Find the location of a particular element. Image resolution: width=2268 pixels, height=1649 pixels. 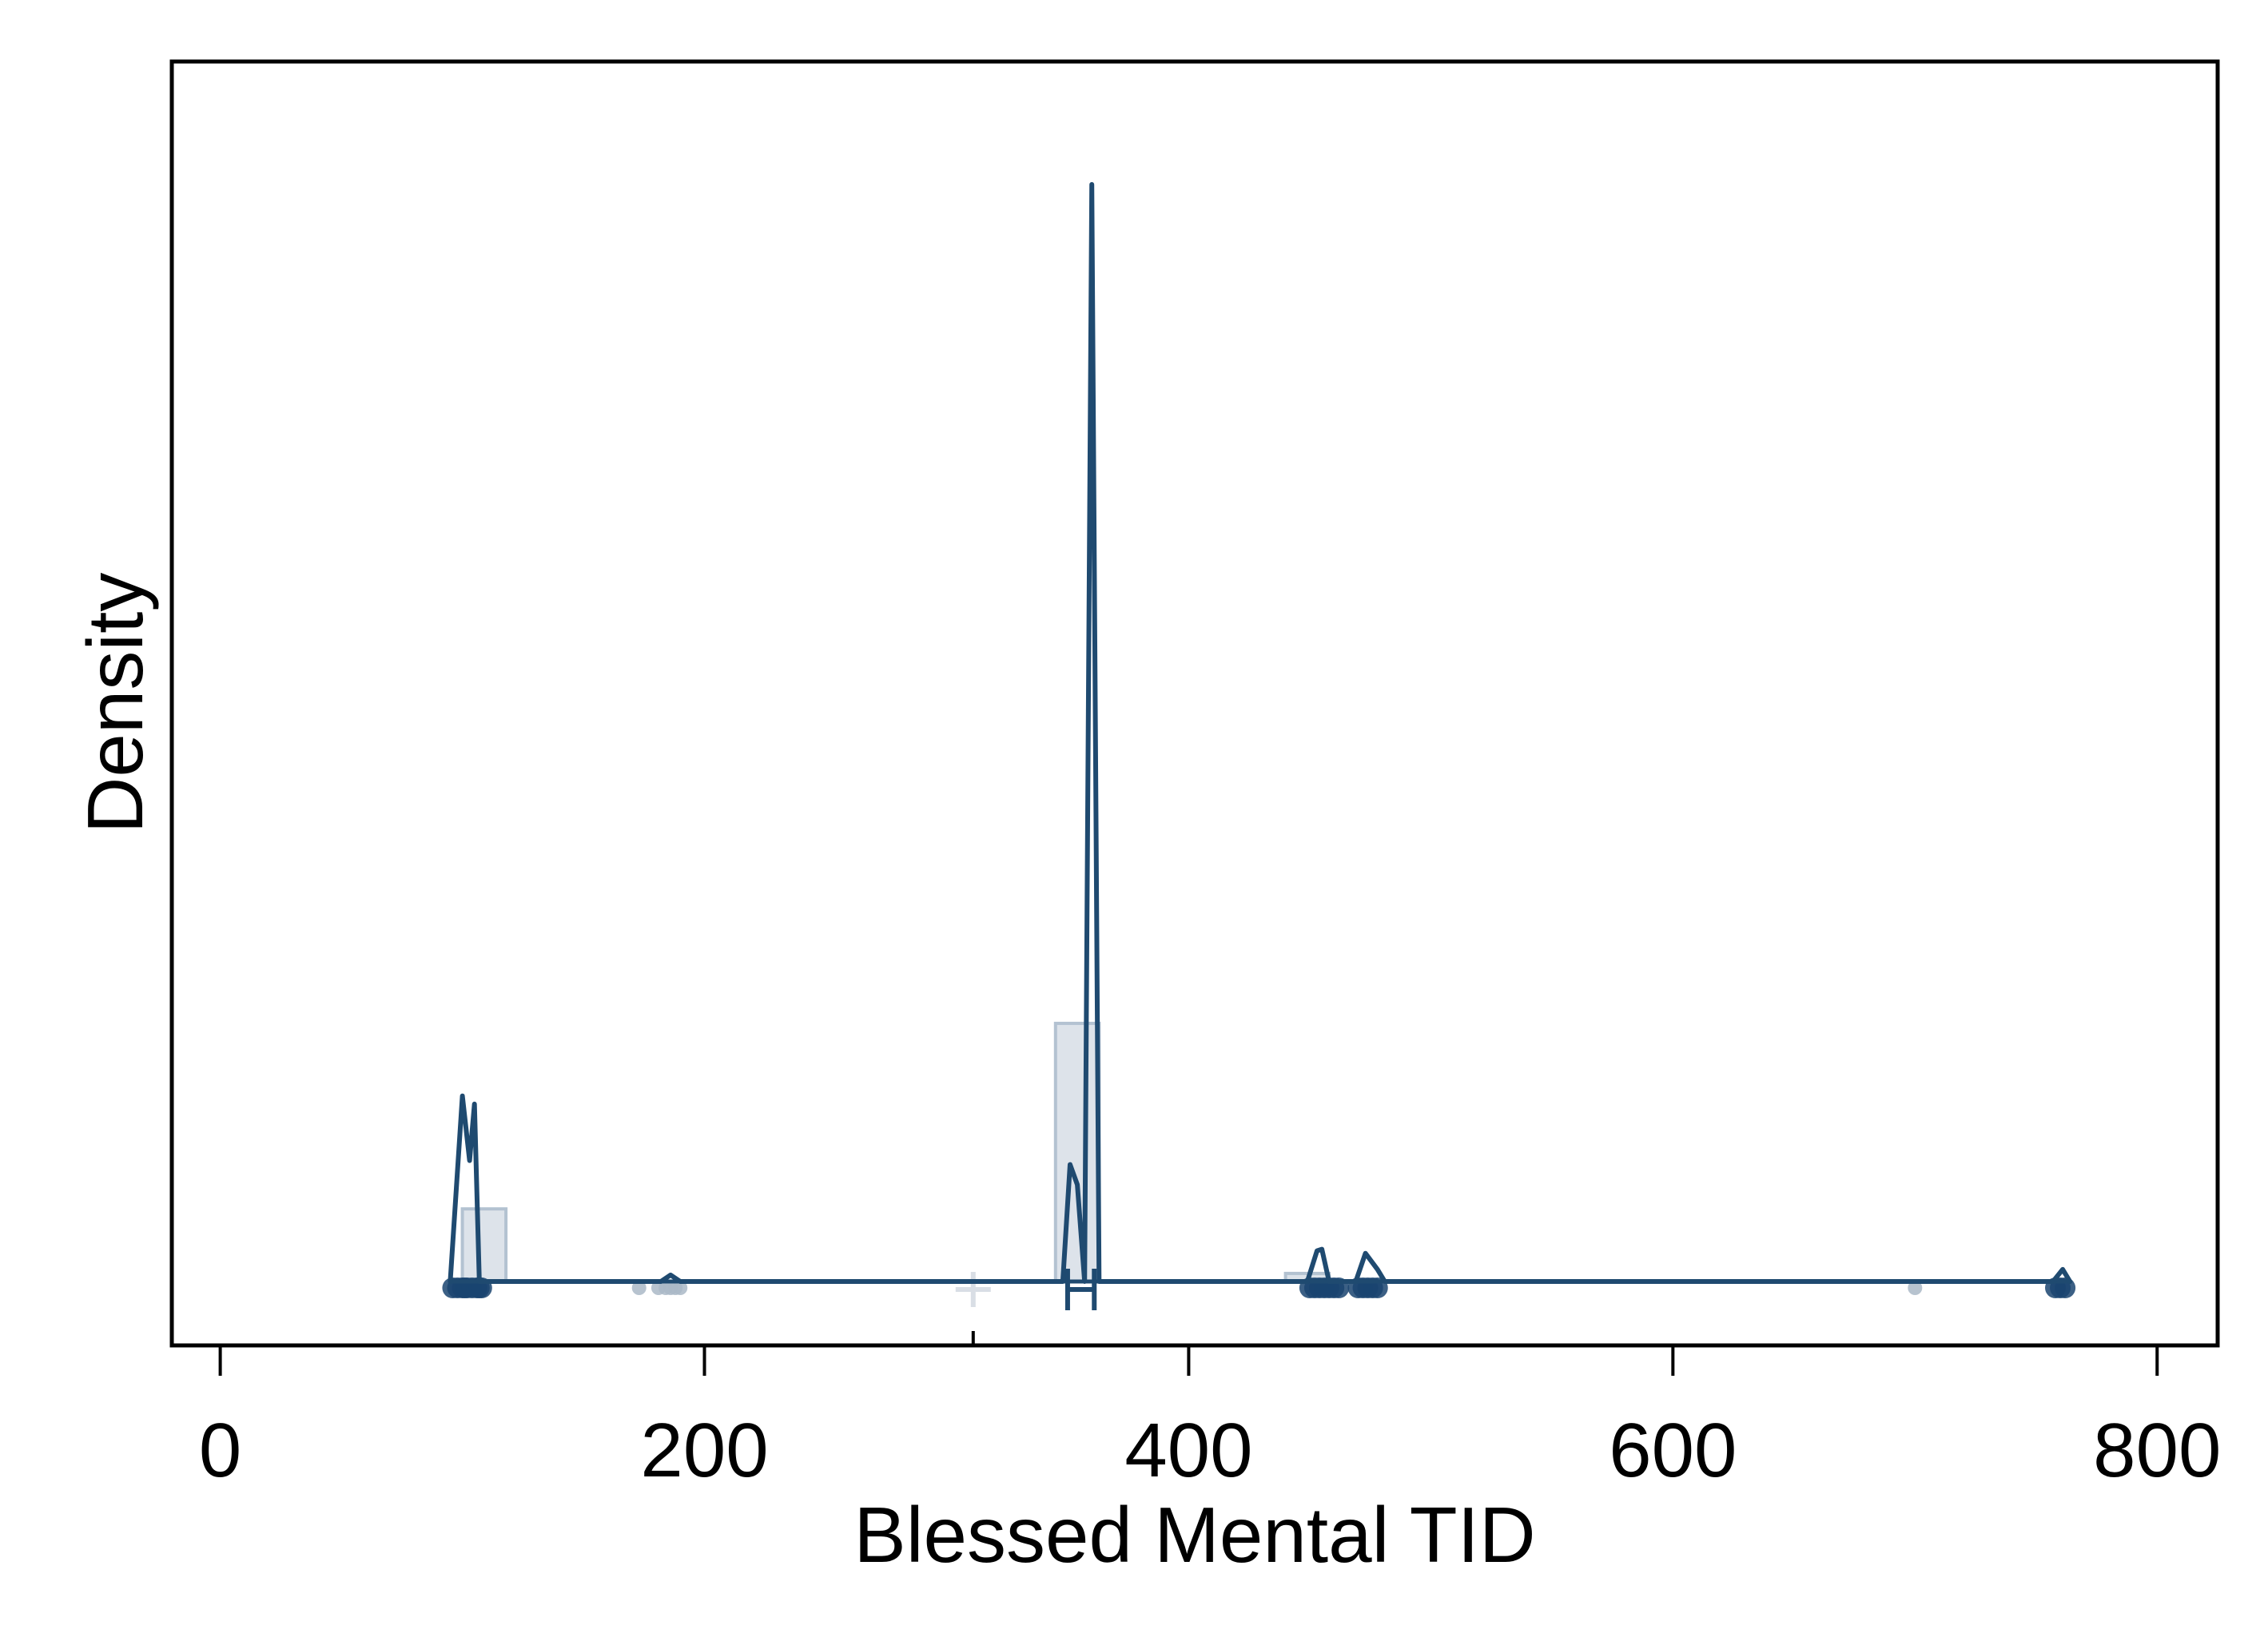

x-axis: 0 200 400 600 800 is located at coordinates (1210, 1419).